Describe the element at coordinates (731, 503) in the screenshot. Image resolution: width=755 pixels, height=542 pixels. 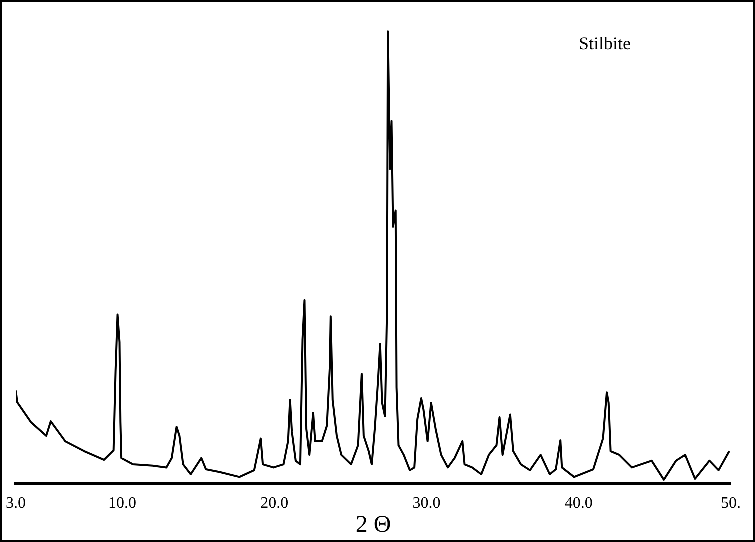
I see `x-tick-label: 50.` at that location.